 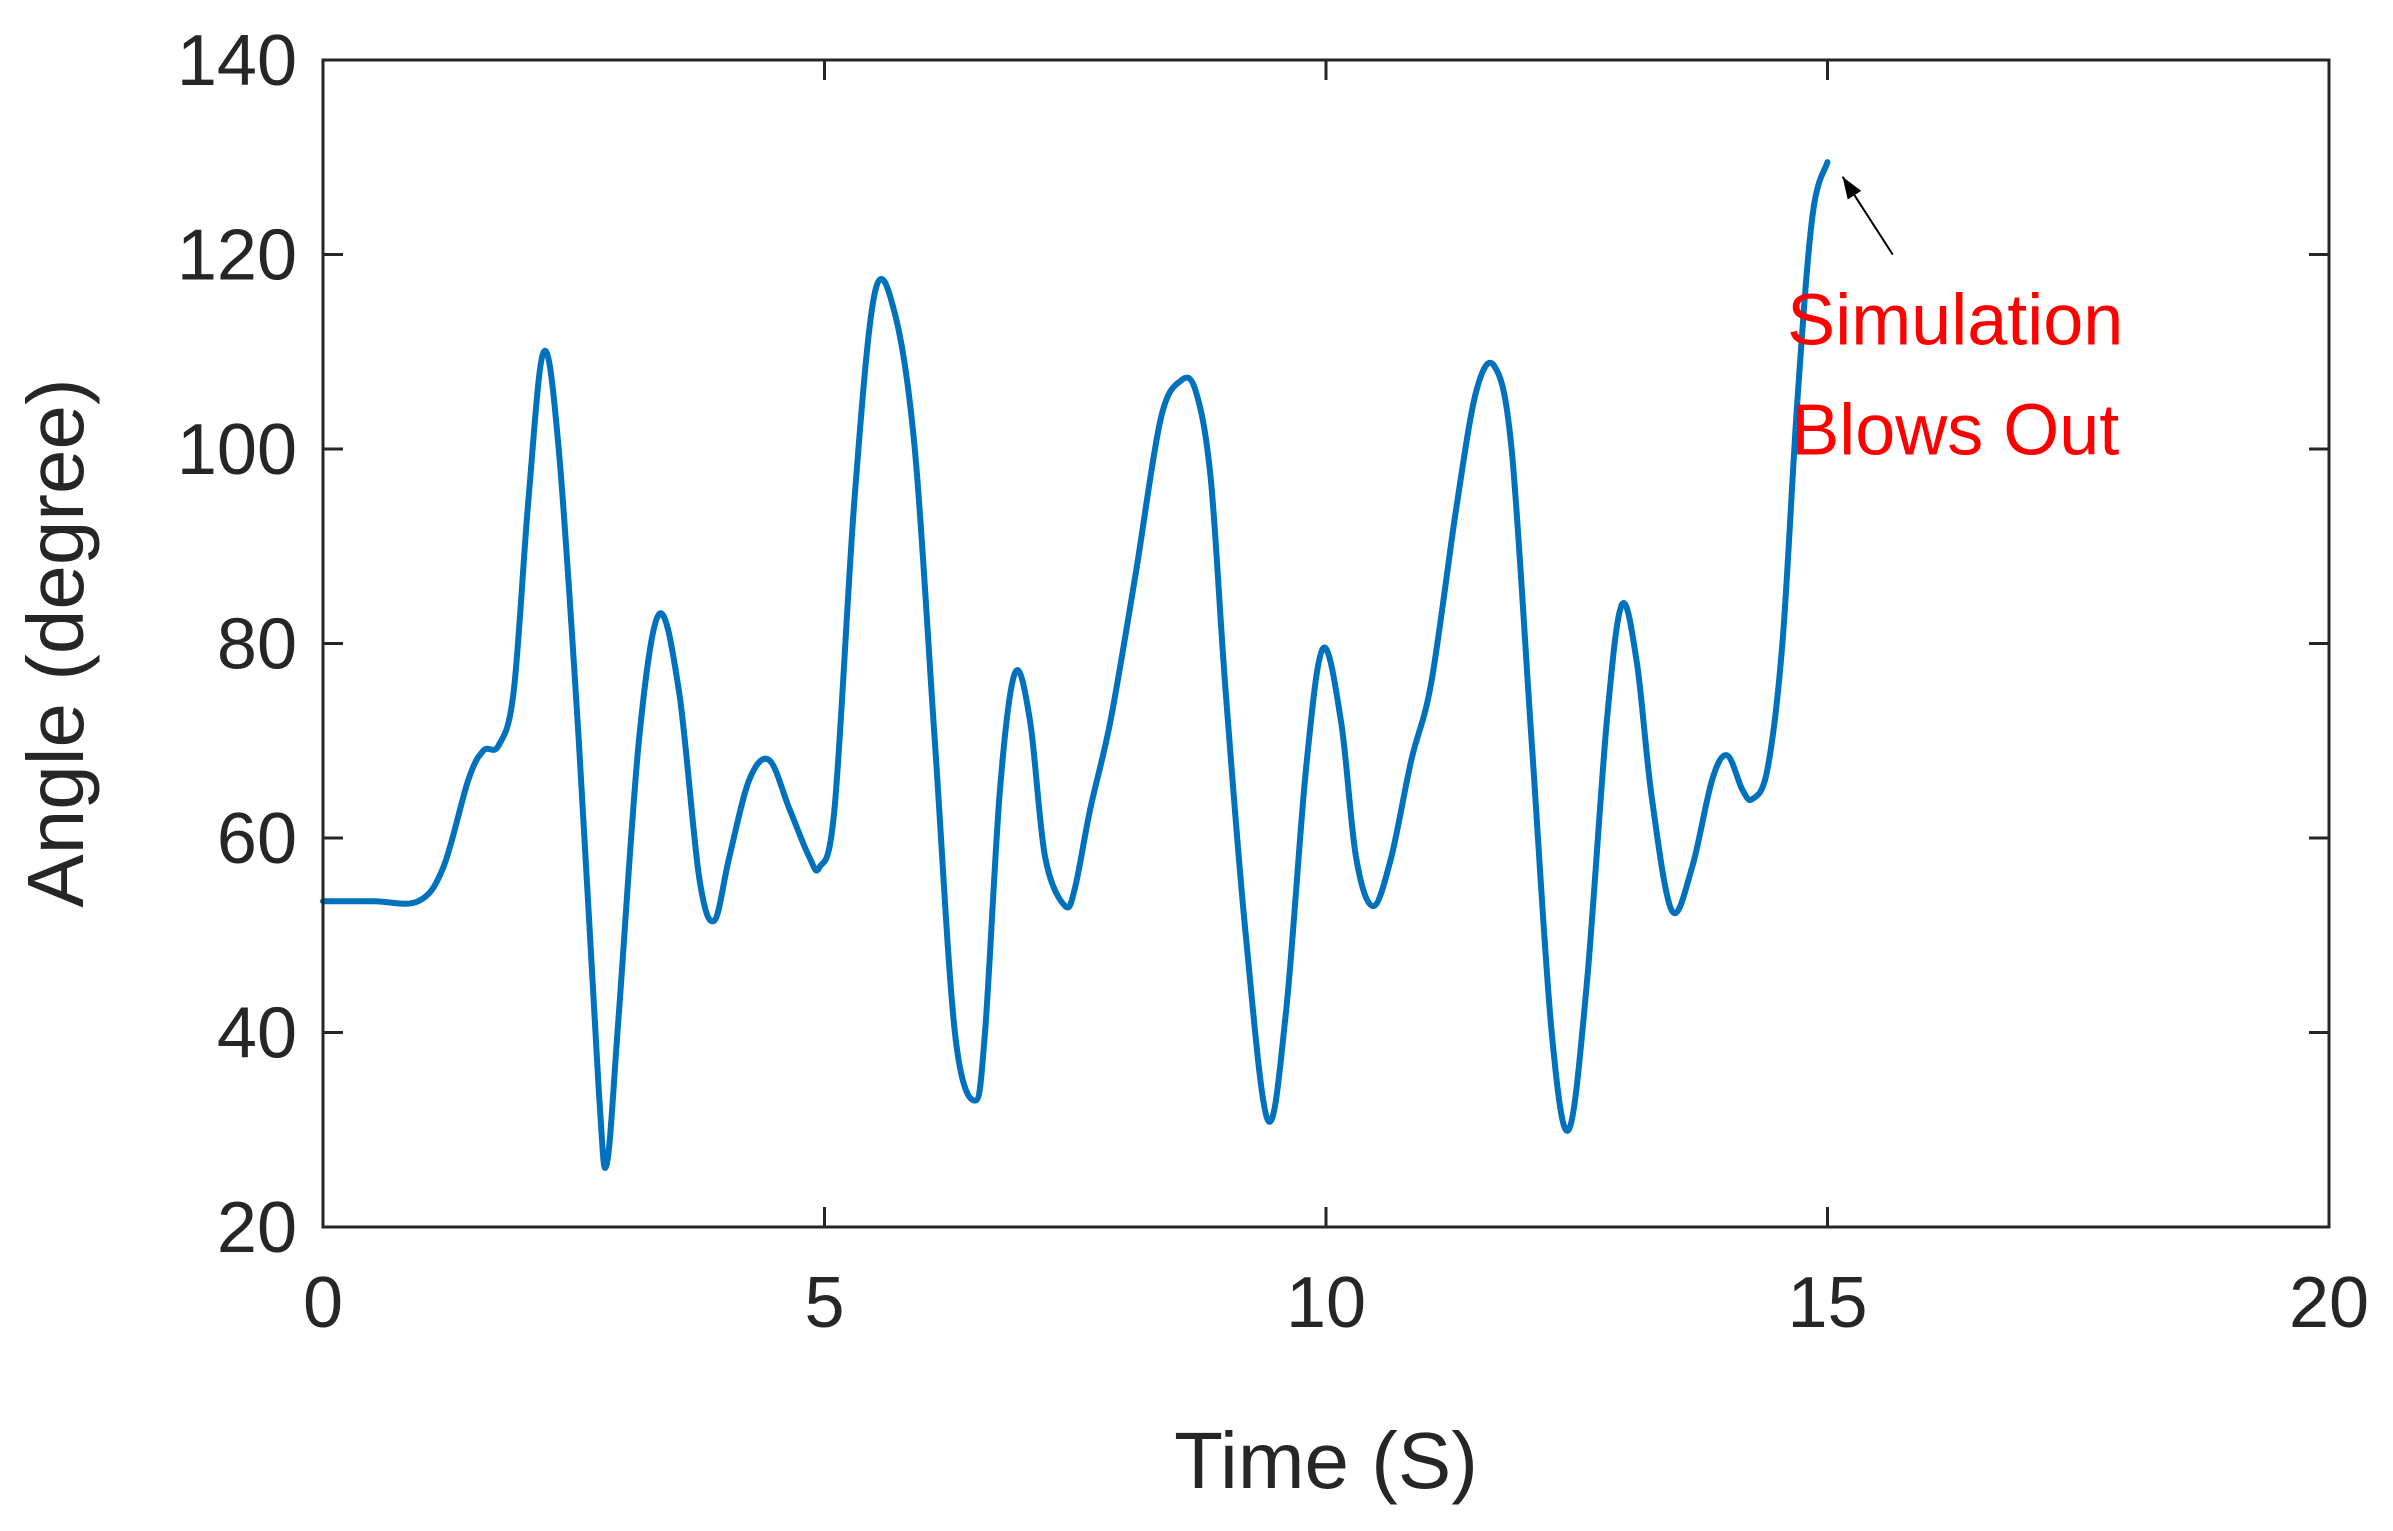 I want to click on y-tick-label: 60, so click(x=257, y=839).